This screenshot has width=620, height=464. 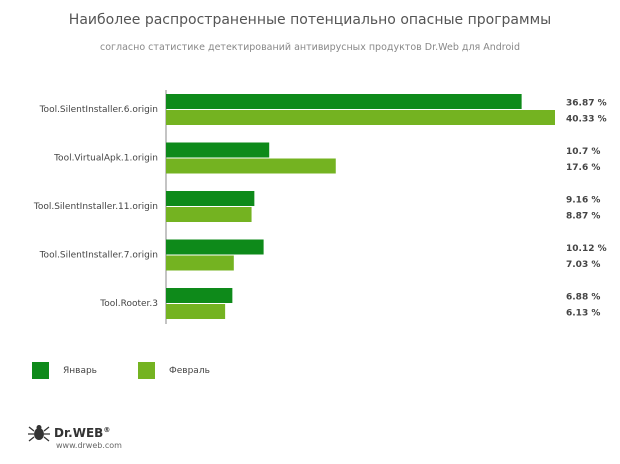 What do you see at coordinates (98, 256) in the screenshot?
I see `category-label: Tool.SilentInstaller.7.origin` at bounding box center [98, 256].